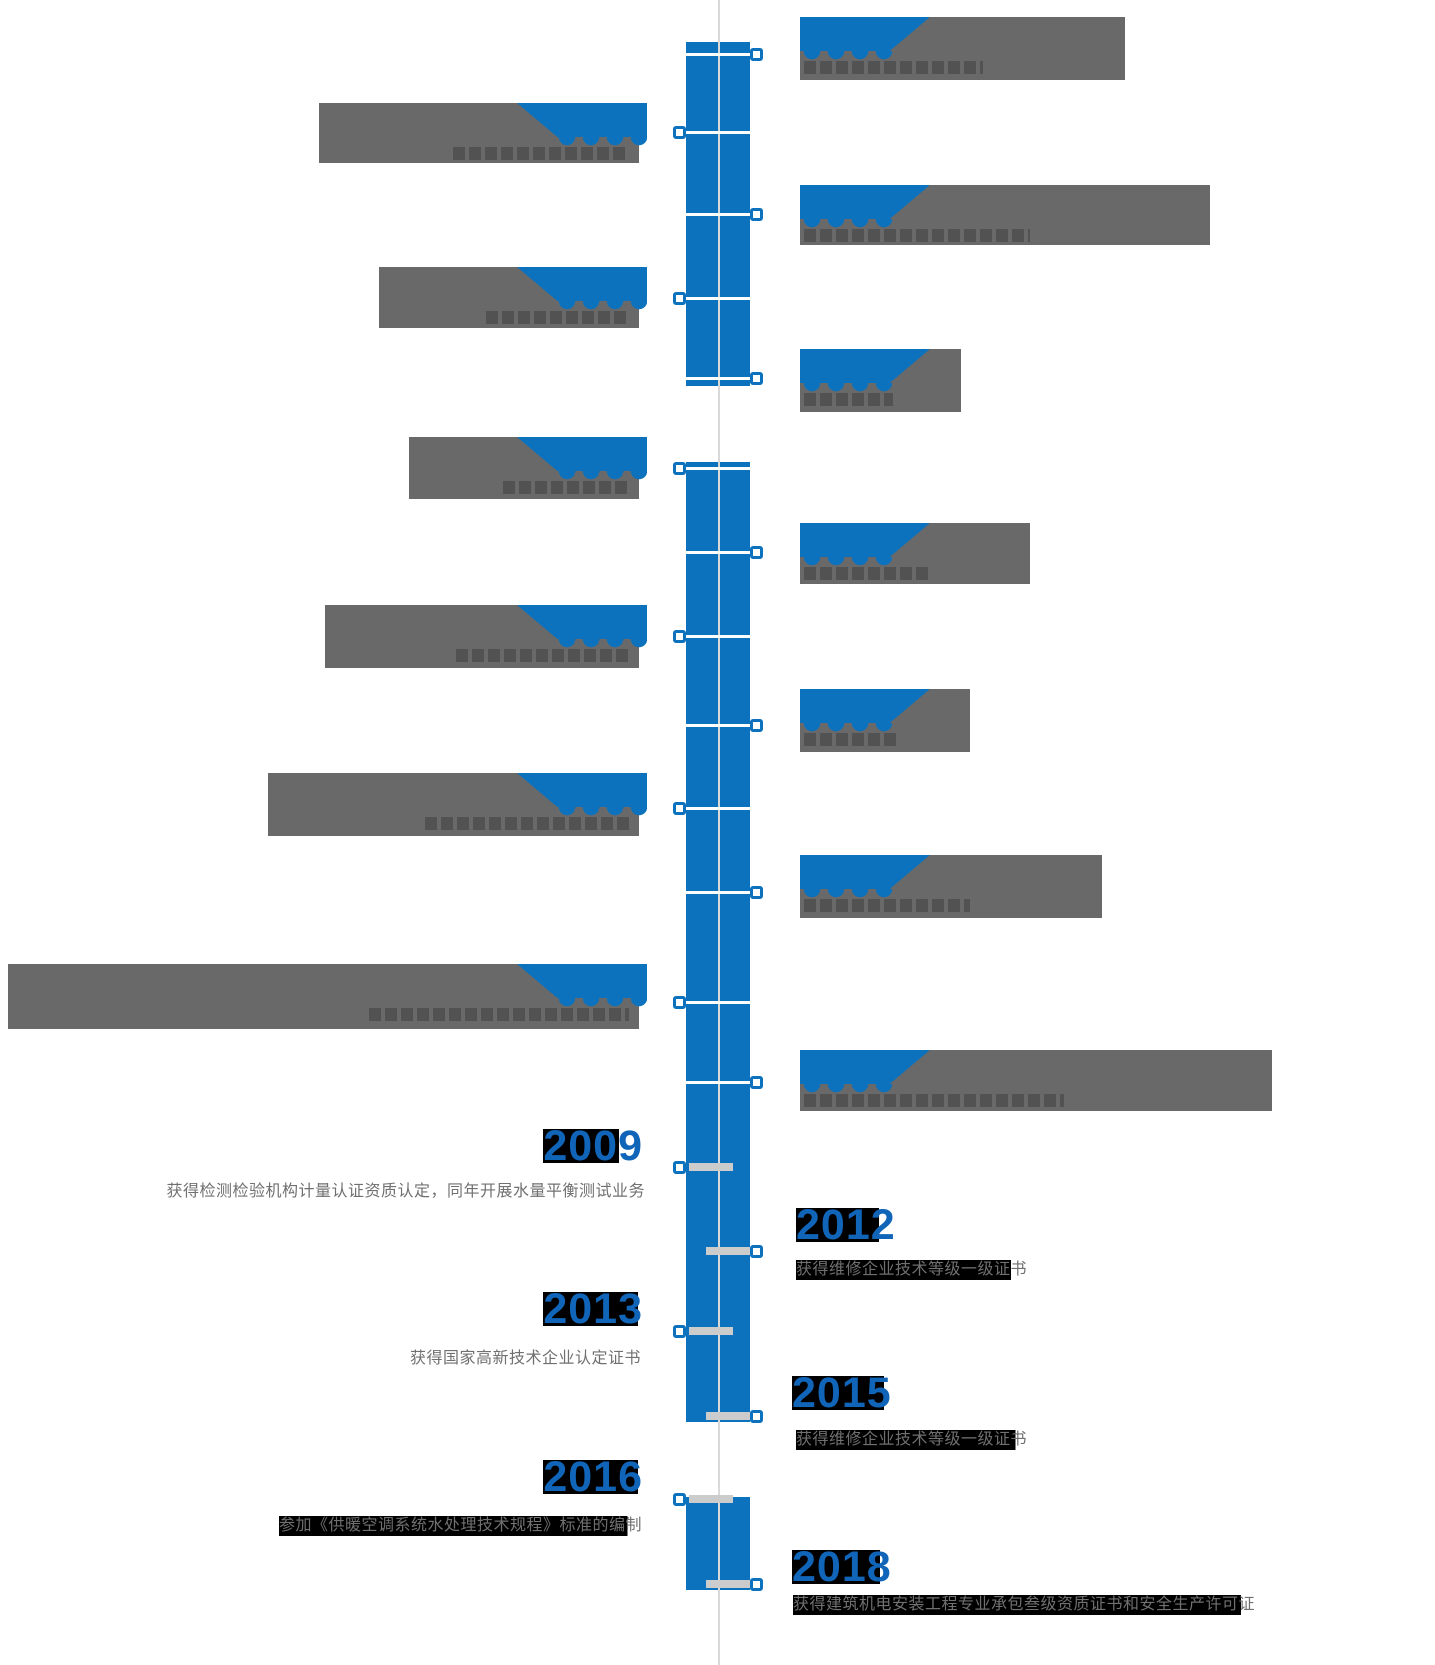  What do you see at coordinates (842, 1567) in the screenshot?
I see `milestone-year: 2018` at bounding box center [842, 1567].